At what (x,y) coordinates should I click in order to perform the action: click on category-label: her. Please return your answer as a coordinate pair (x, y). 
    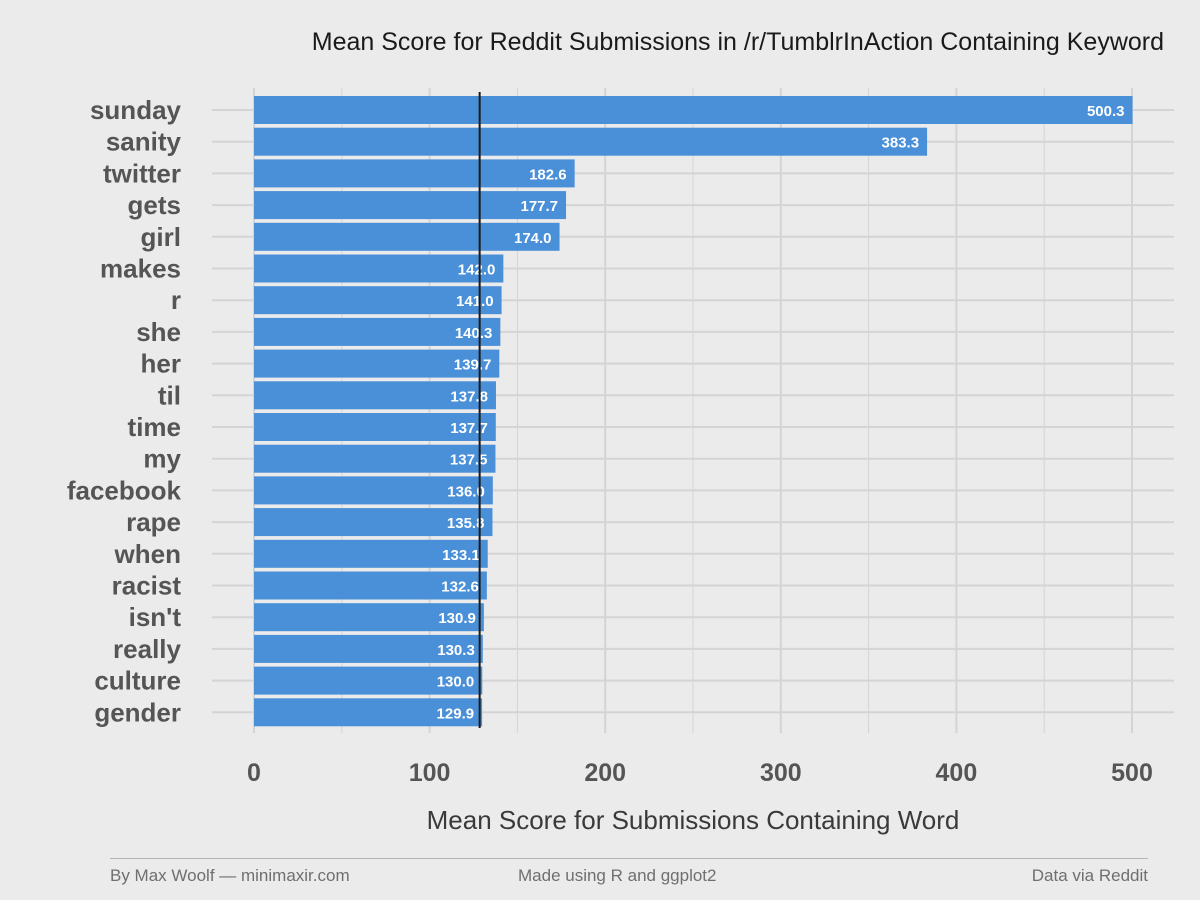
    Looking at the image, I should click on (161, 364).